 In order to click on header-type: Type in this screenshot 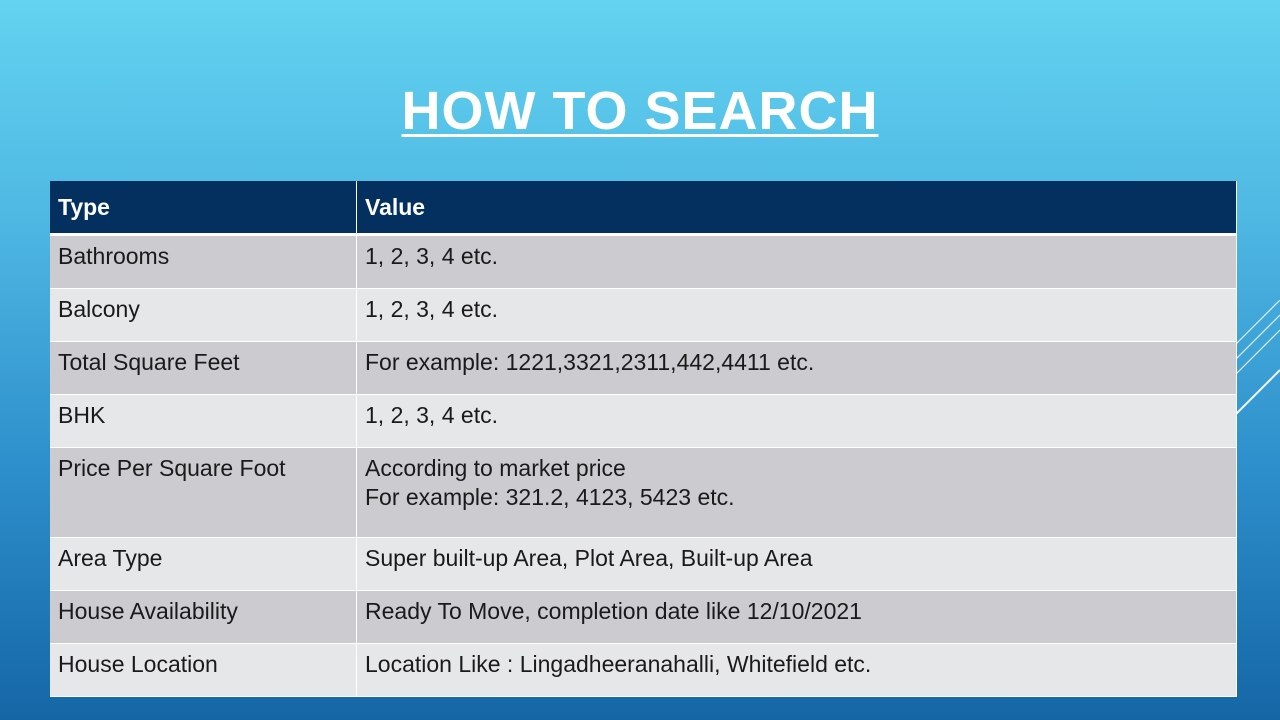, I will do `click(203, 208)`.